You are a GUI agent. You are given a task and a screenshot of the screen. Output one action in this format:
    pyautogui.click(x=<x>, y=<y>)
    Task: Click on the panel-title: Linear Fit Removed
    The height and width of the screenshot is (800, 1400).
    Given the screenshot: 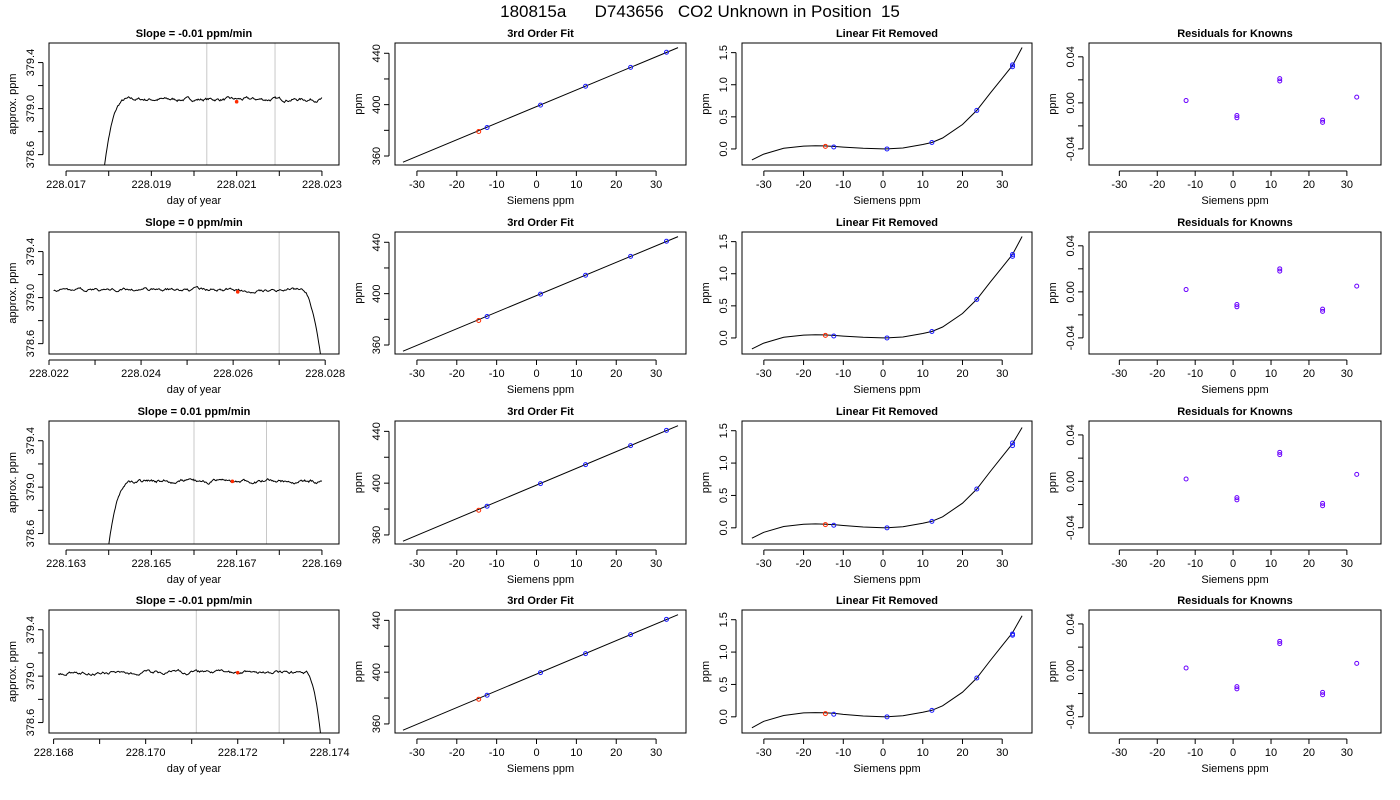 What is the action you would take?
    pyautogui.click(x=887, y=223)
    